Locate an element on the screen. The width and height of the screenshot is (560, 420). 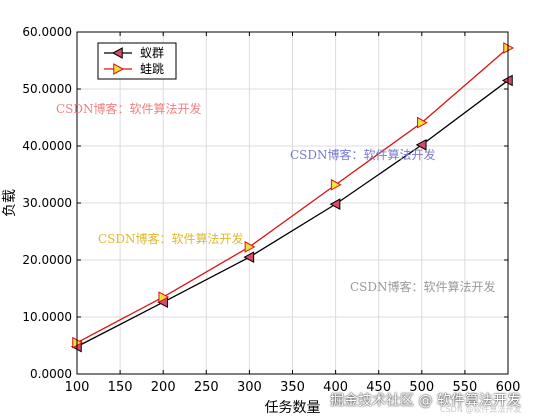
y-tick-label: 30.0000 is located at coordinates (47, 203).